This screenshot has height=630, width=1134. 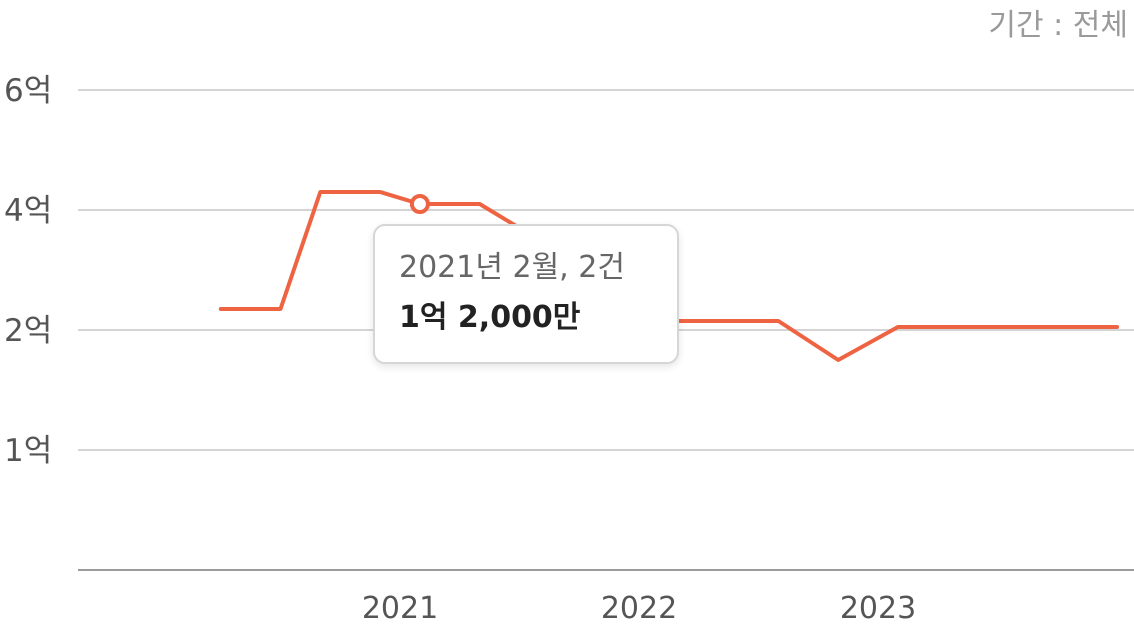 What do you see at coordinates (490, 317) in the screenshot?
I see `tooltip-price: 1억 2,000만` at bounding box center [490, 317].